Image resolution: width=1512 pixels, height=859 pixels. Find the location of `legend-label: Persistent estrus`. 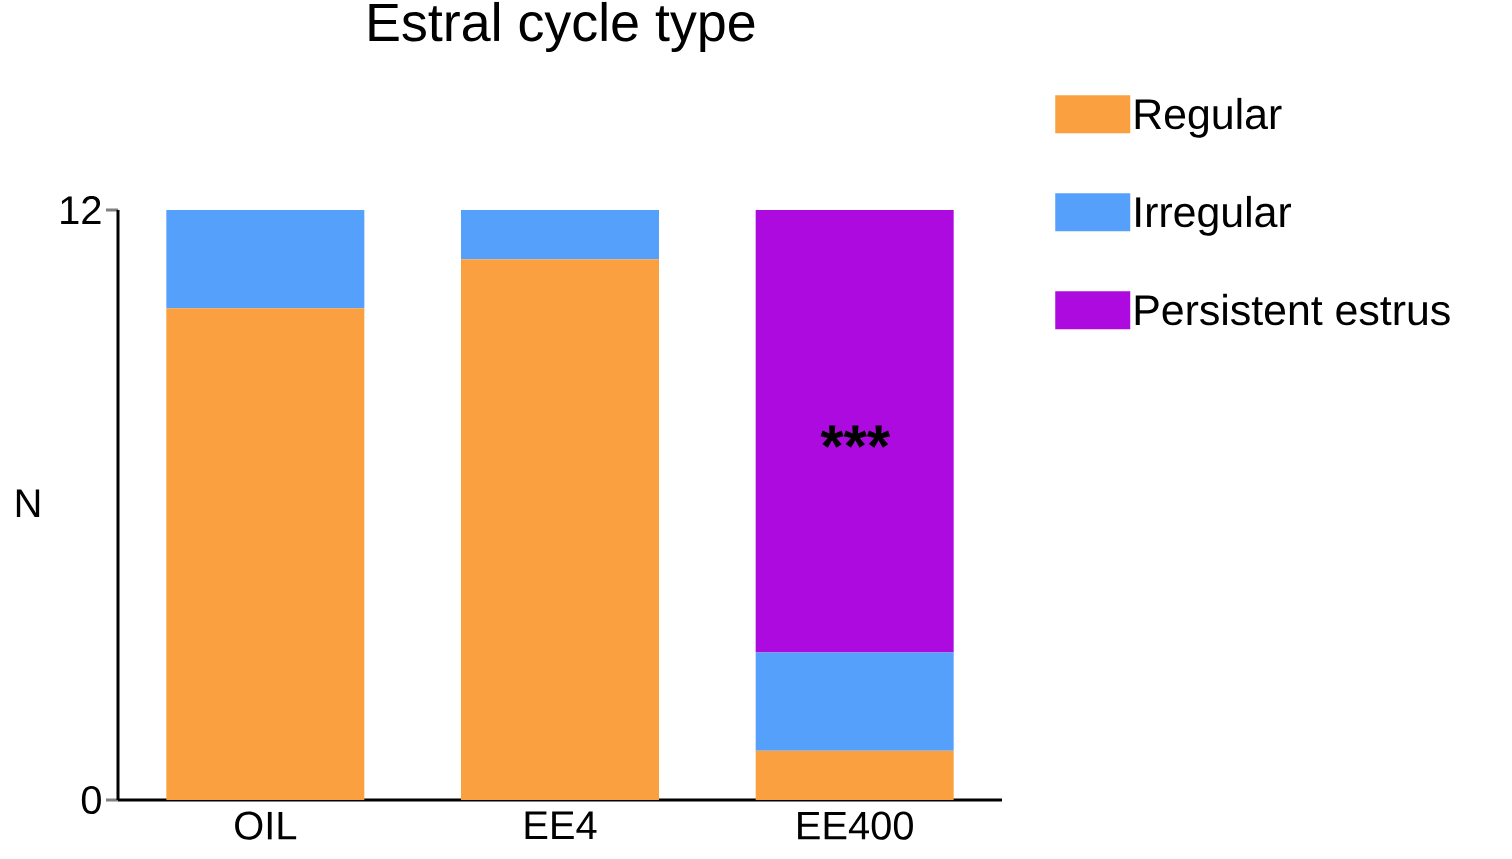

legend-label: Persistent estrus is located at coordinates (1292, 309).